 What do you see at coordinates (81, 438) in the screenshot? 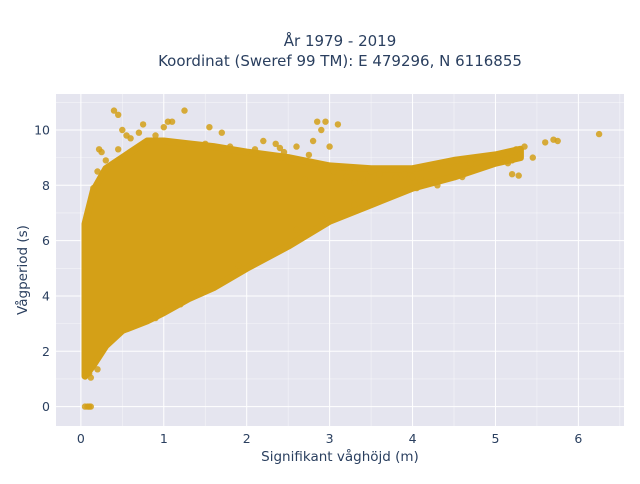
I see `x-tick-label: 0` at bounding box center [81, 438].